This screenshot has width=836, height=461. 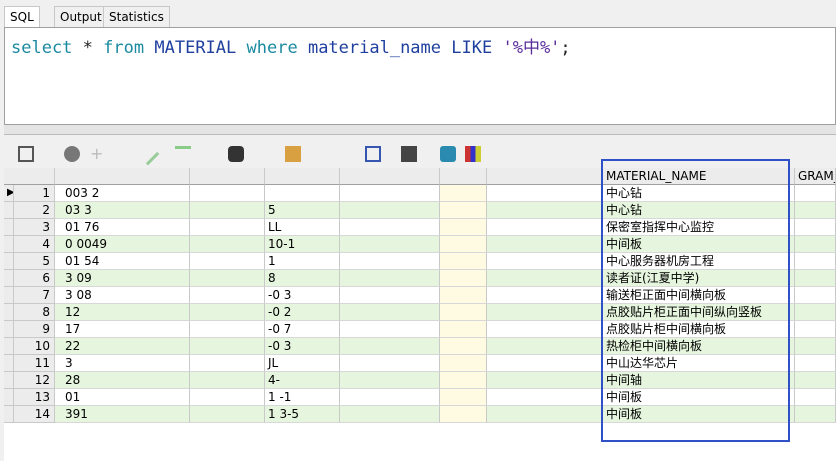 I want to click on tab: Output, so click(x=81, y=16).